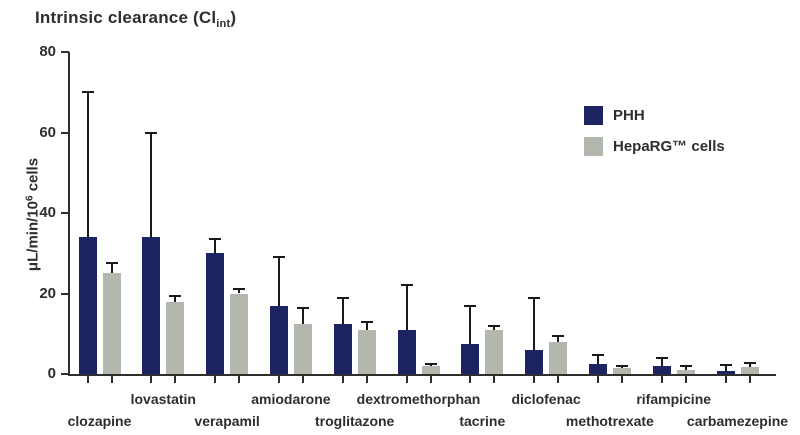 This screenshot has height=435, width=800. I want to click on x-tick-phh-verapamil, so click(215, 379).